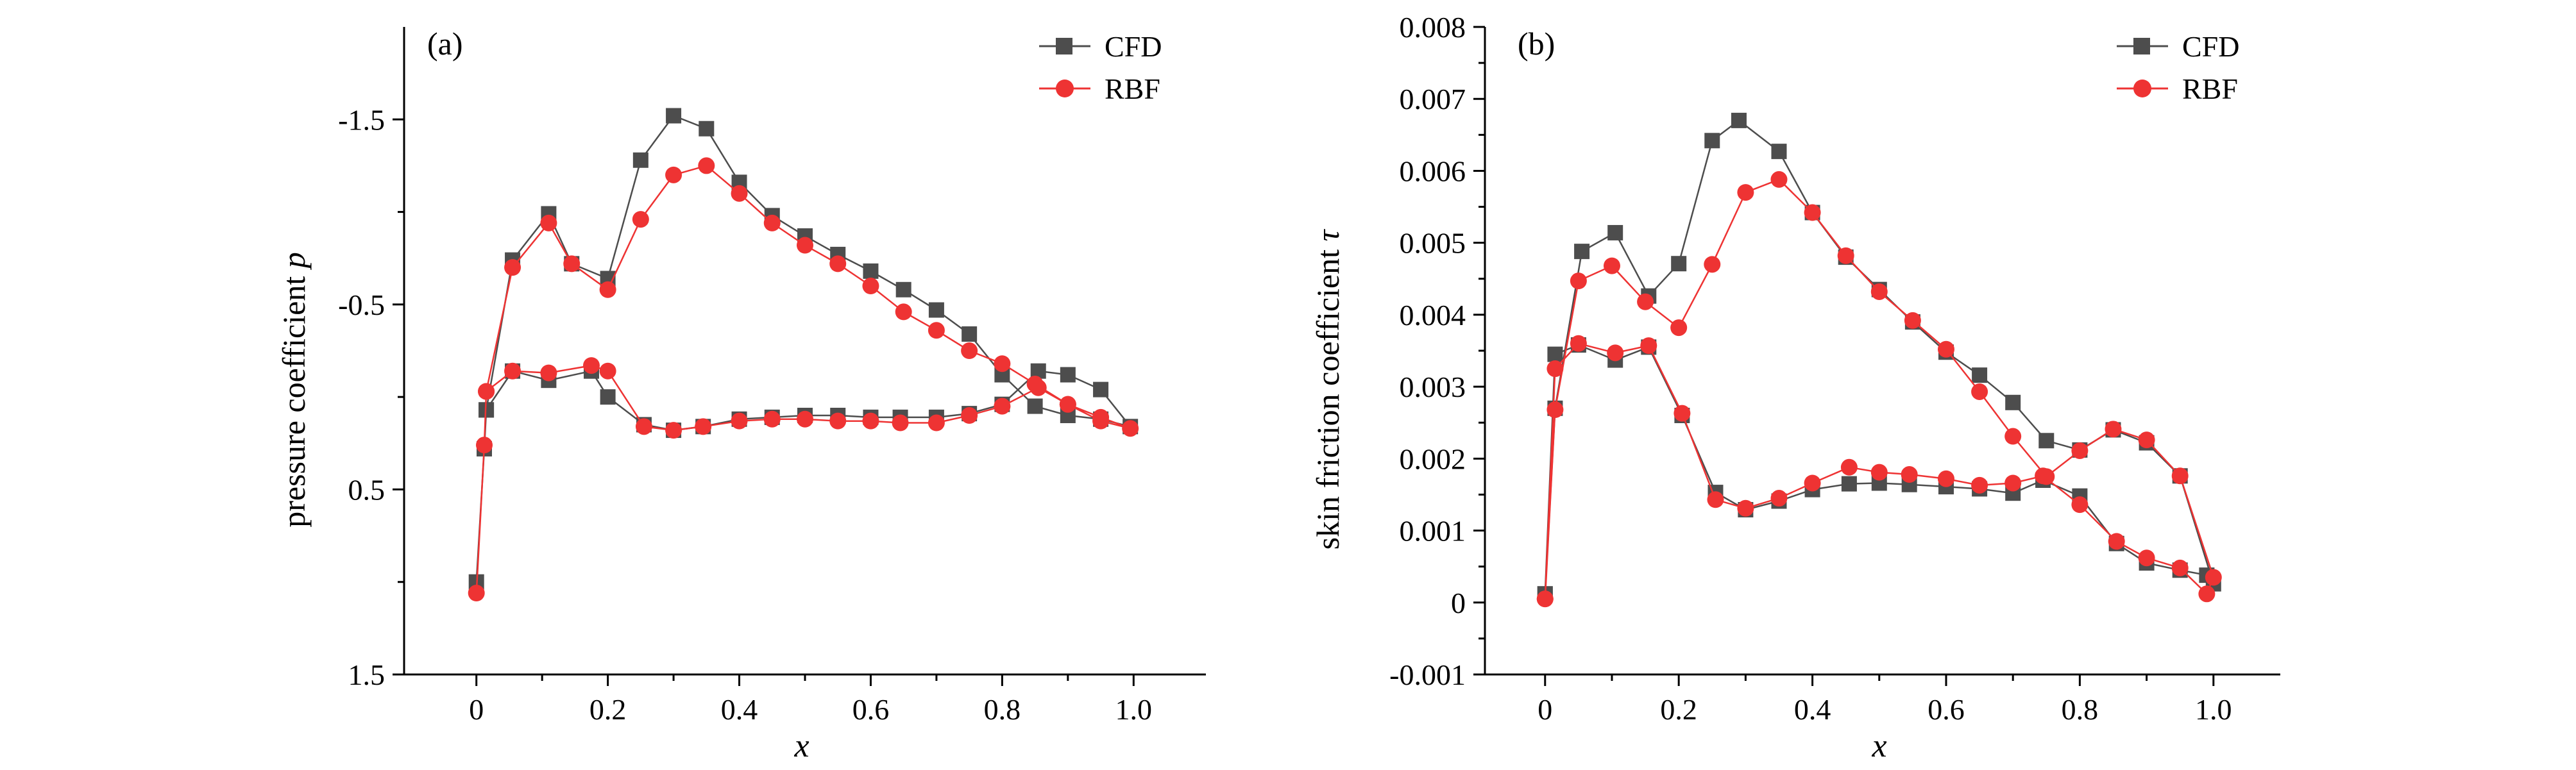 This screenshot has height=770, width=2576. I want to click on panel-b-label: (b), so click(1536, 44).